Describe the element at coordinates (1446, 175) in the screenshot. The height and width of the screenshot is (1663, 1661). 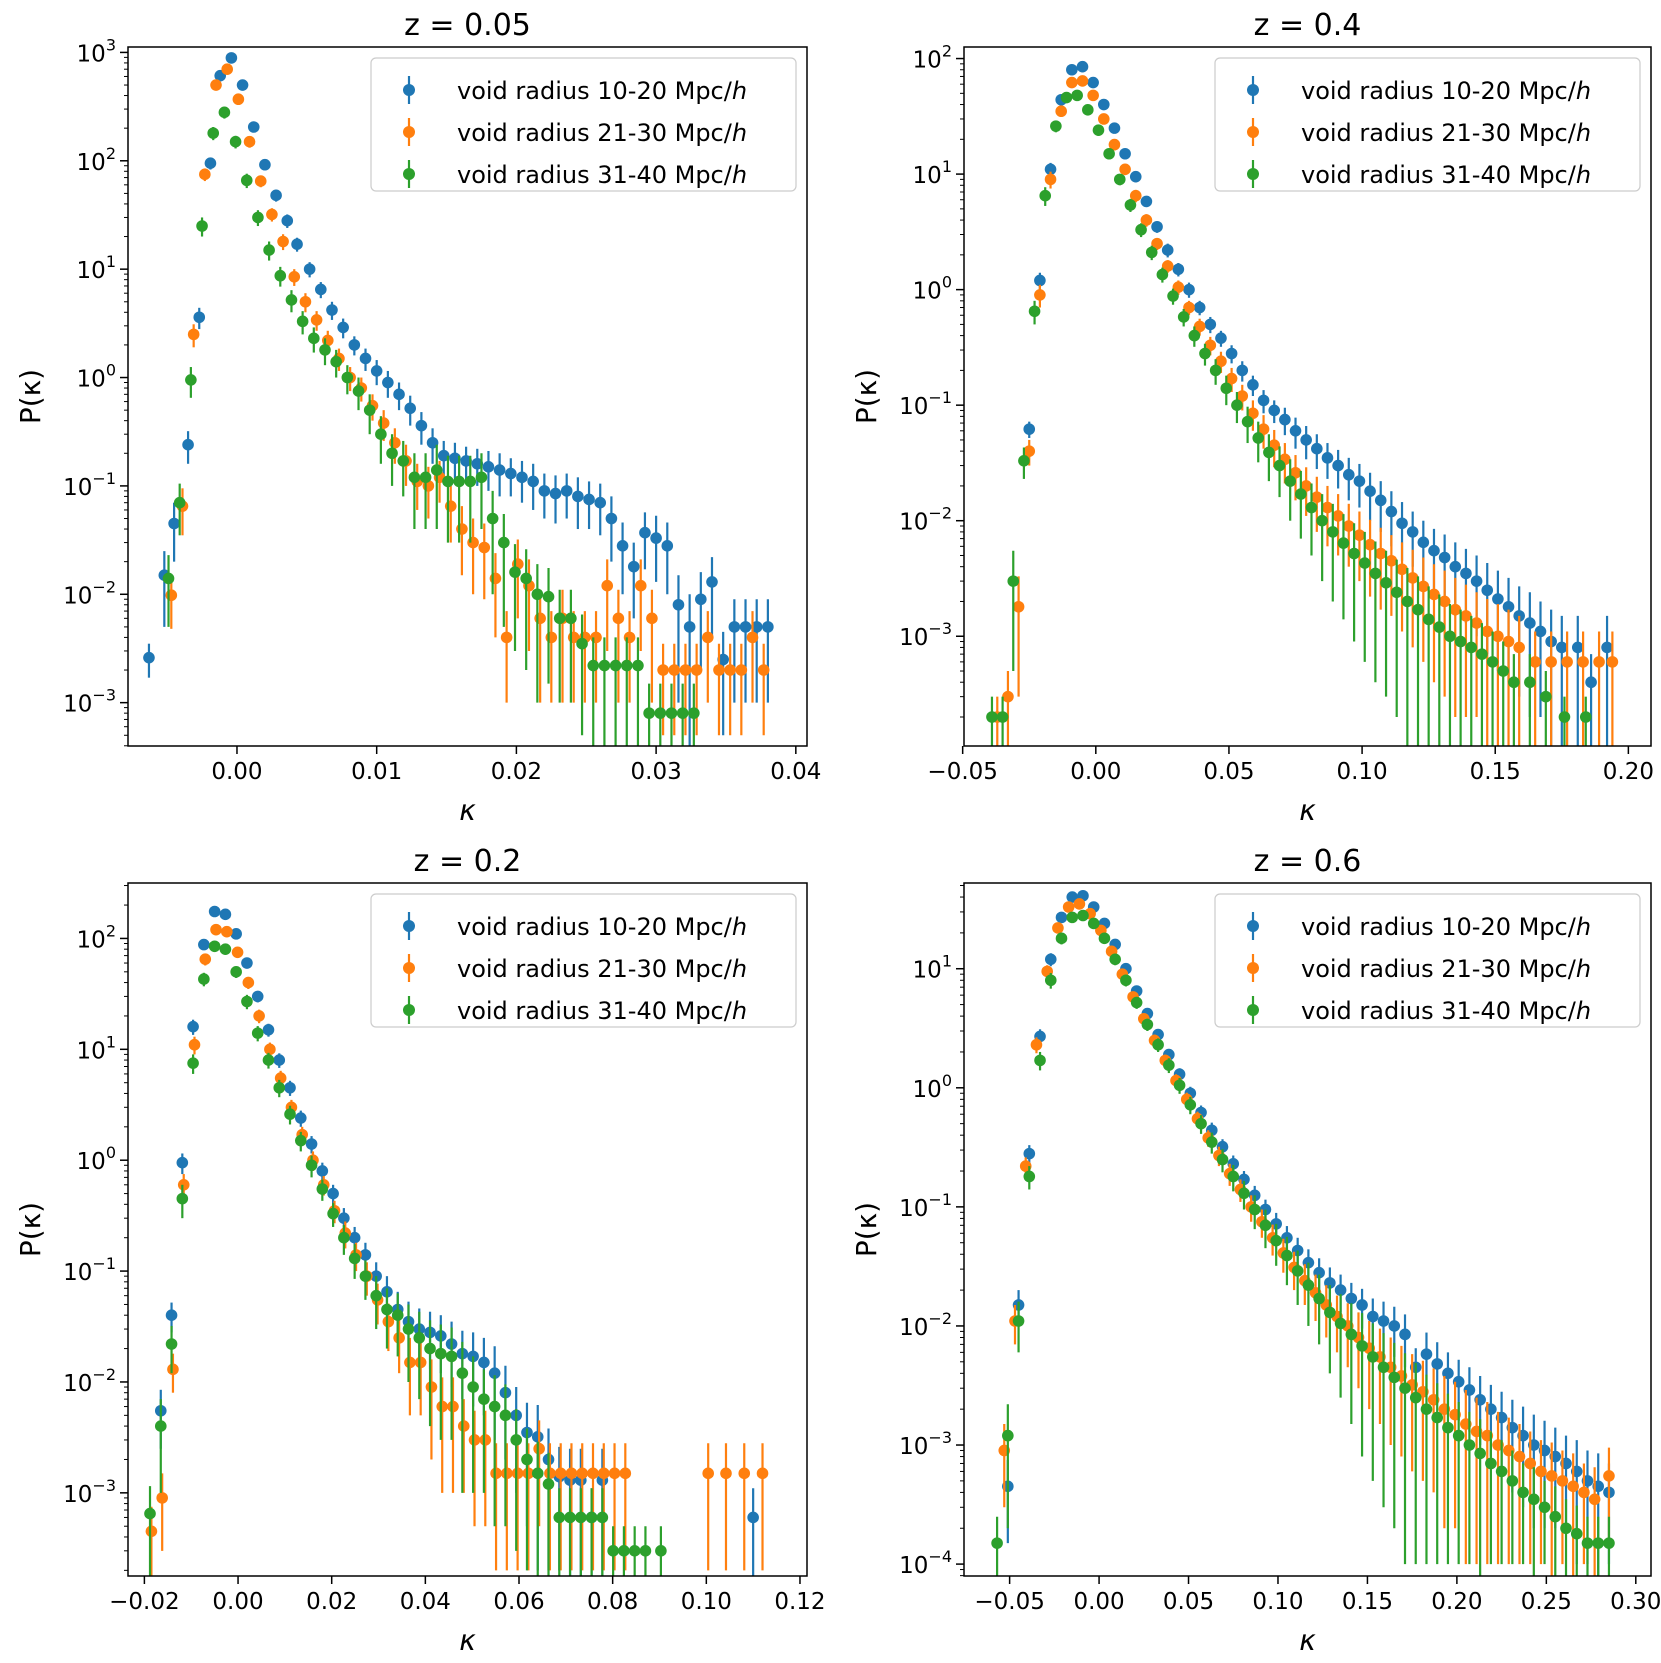
I see `legend-label: void radius 31-40 Mpc/h` at that location.